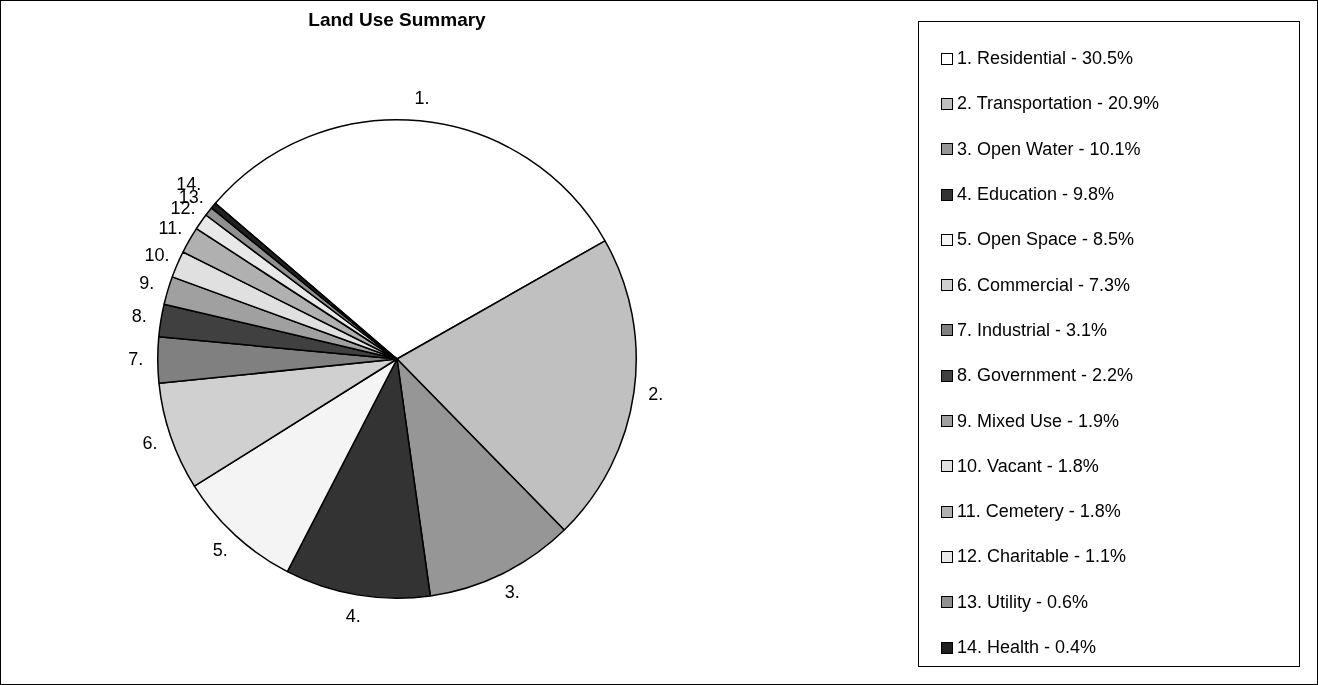 This screenshot has height=685, width=1318. Describe the element at coordinates (422, 97) in the screenshot. I see `text: 1.` at that location.